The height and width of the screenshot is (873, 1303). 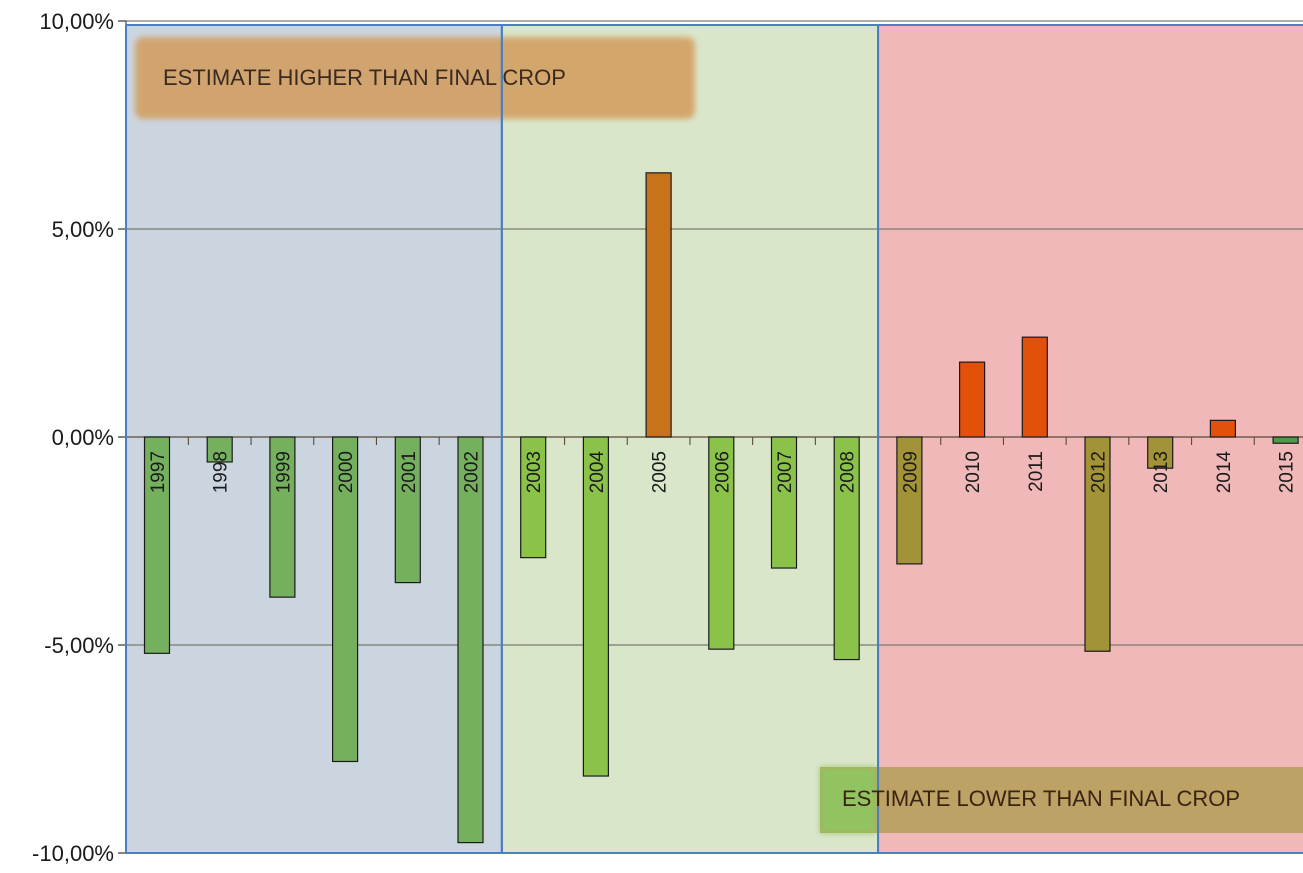 What do you see at coordinates (533, 497) in the screenshot?
I see `bar-2003` at bounding box center [533, 497].